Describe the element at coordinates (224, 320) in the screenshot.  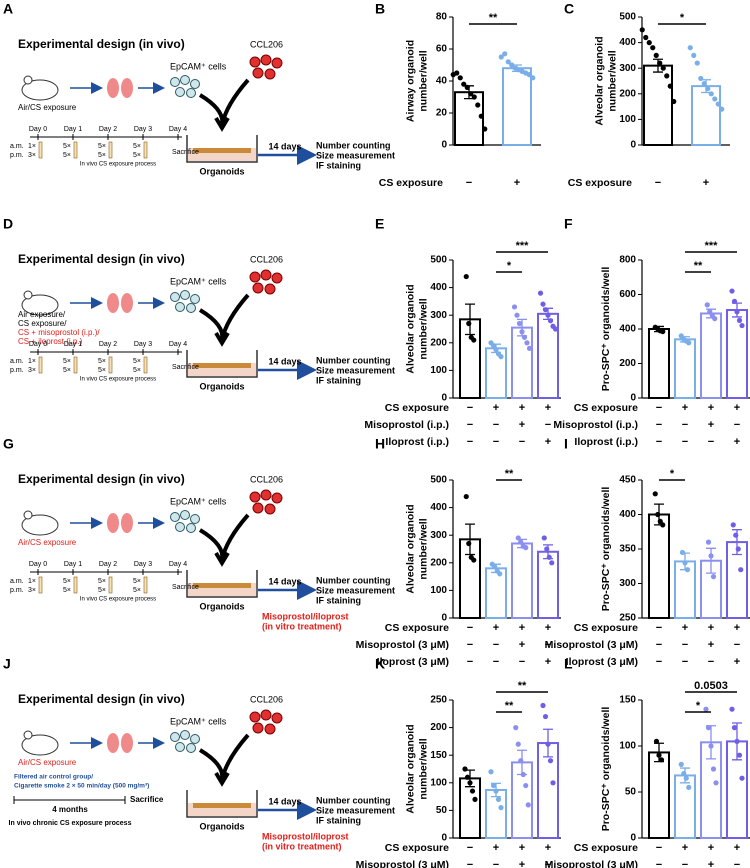
I see `merge-arrow` at that location.